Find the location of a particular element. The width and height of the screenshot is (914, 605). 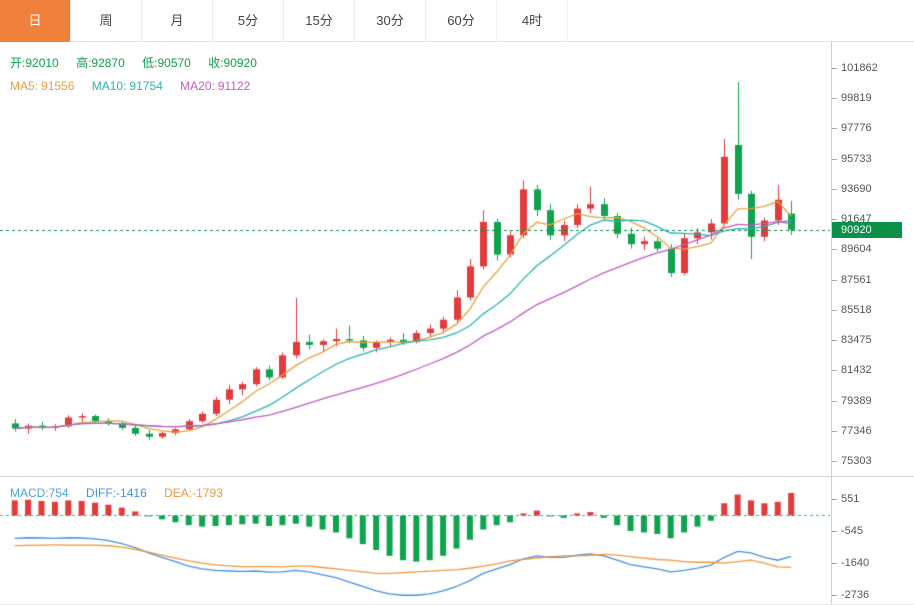

period-tab-6: 30分 is located at coordinates (390, 21).